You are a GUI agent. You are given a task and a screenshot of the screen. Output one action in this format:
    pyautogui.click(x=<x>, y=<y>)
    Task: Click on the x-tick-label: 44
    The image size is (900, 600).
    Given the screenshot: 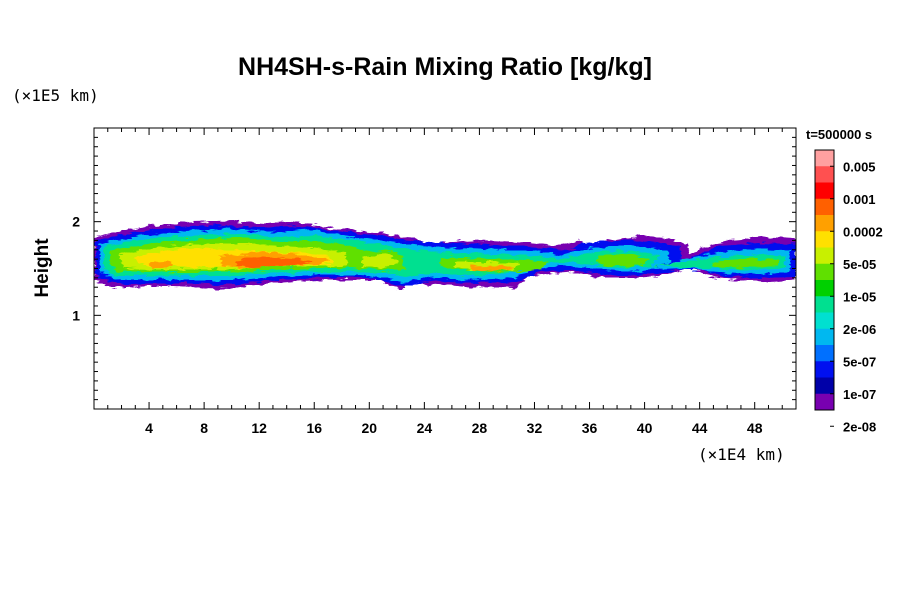 What is the action you would take?
    pyautogui.click(x=700, y=428)
    